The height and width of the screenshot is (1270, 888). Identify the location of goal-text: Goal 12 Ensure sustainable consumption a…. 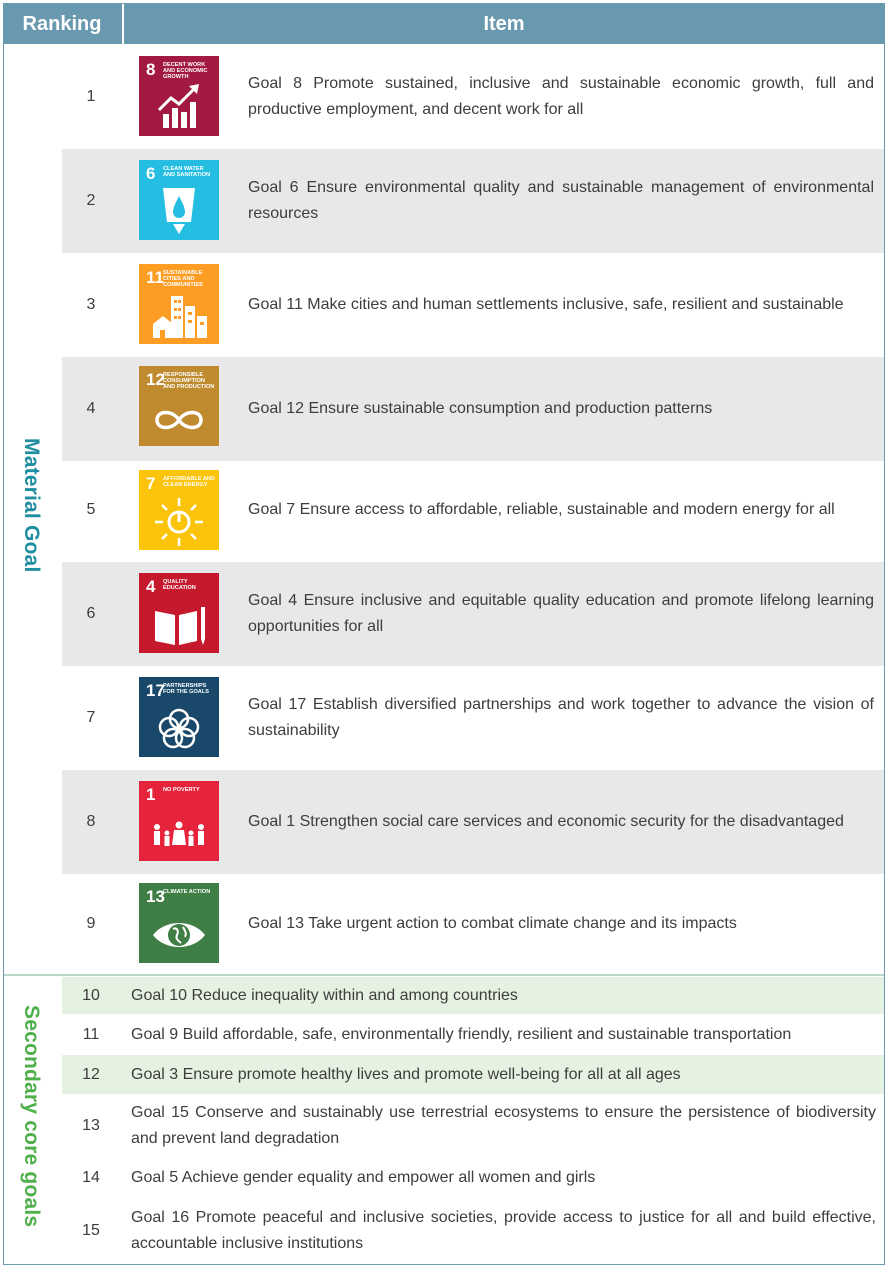
(480, 408).